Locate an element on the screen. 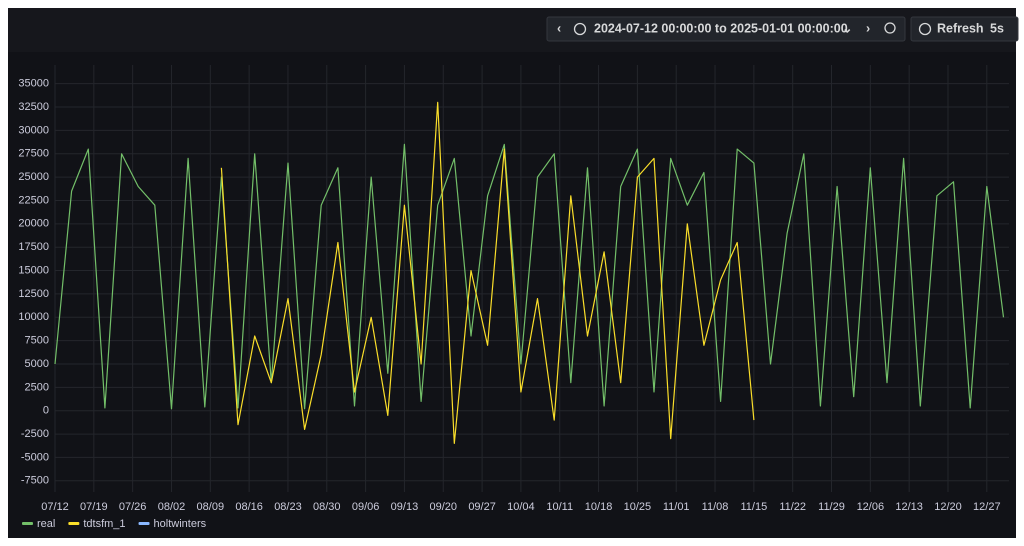  y-tick-label: 0 is located at coordinates (46, 411).